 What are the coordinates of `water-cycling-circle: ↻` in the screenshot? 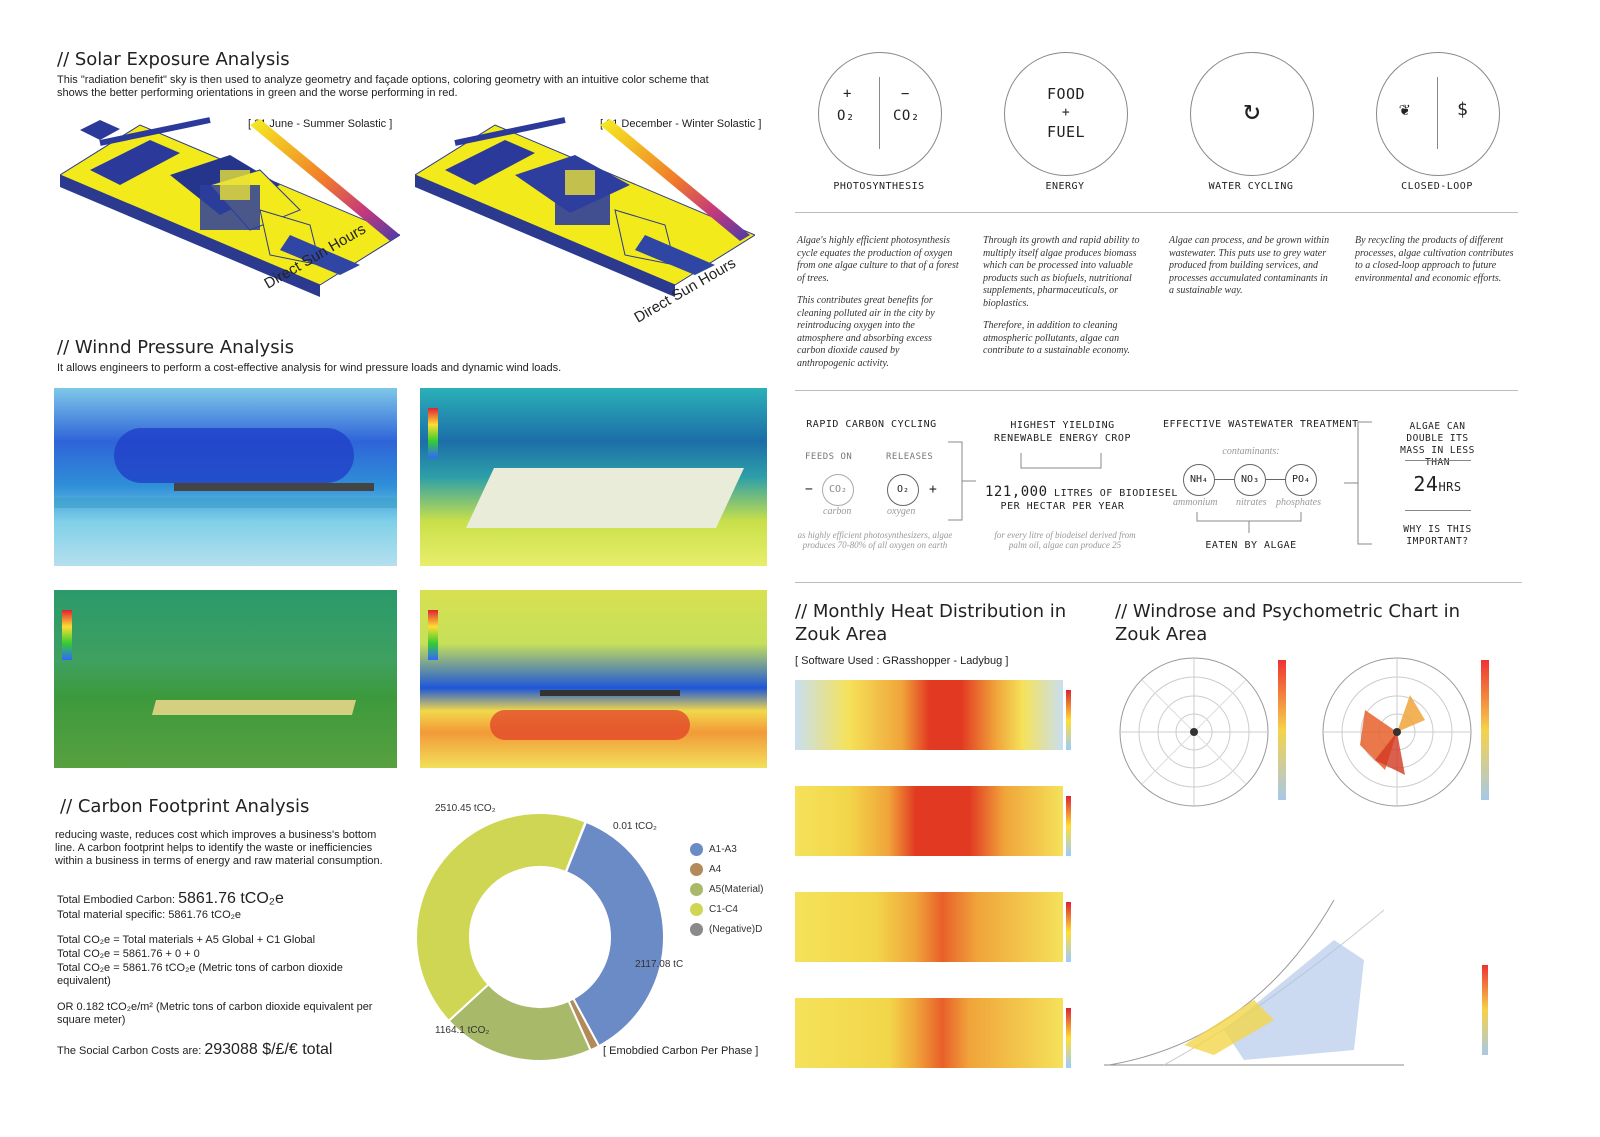 It's located at (1252, 114).